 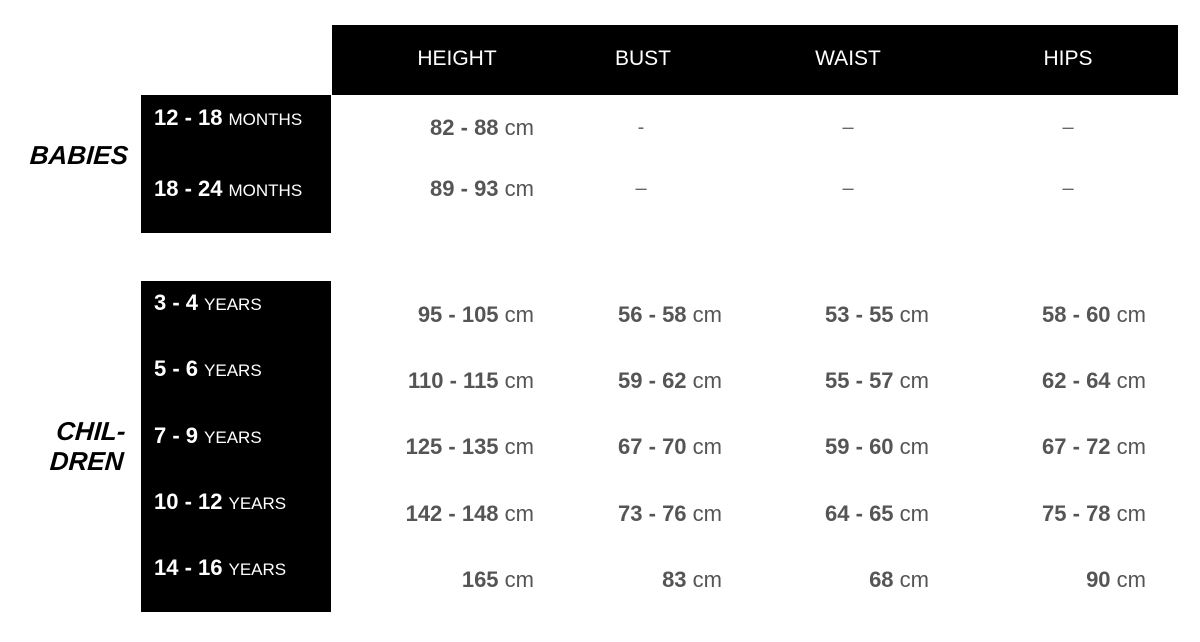 What do you see at coordinates (464, 188) in the screenshot?
I see `measurement-number: 89 - 93` at bounding box center [464, 188].